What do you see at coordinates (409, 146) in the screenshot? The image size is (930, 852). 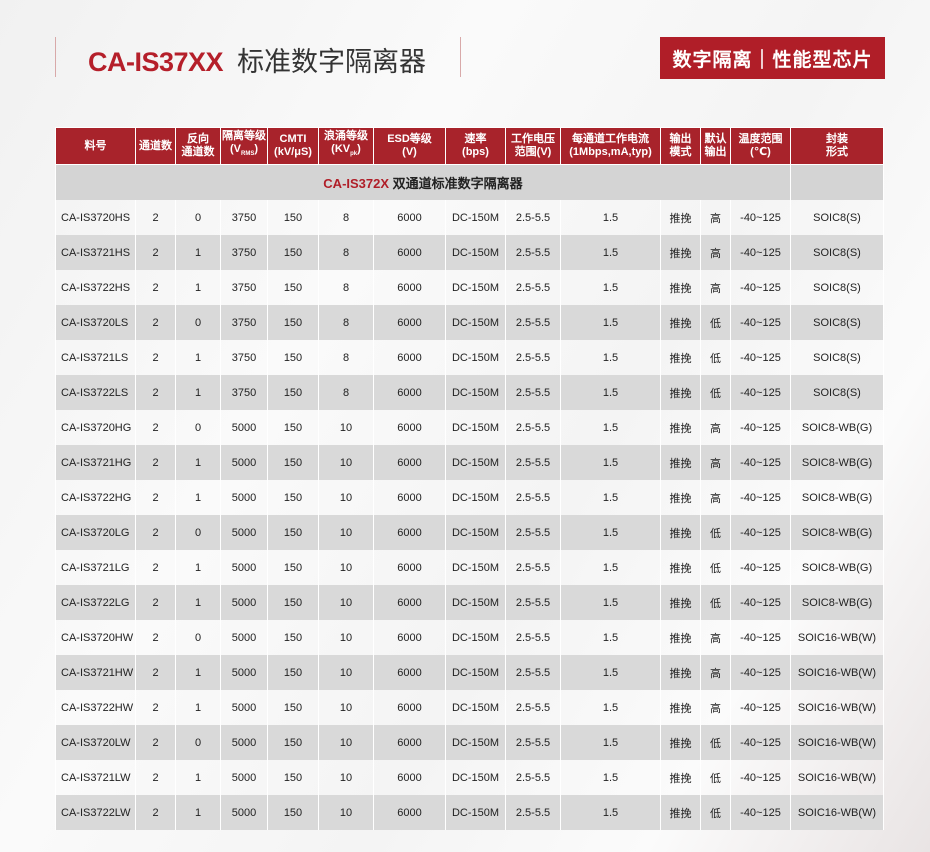 I see `column-header: ESD等级 (V)` at bounding box center [409, 146].